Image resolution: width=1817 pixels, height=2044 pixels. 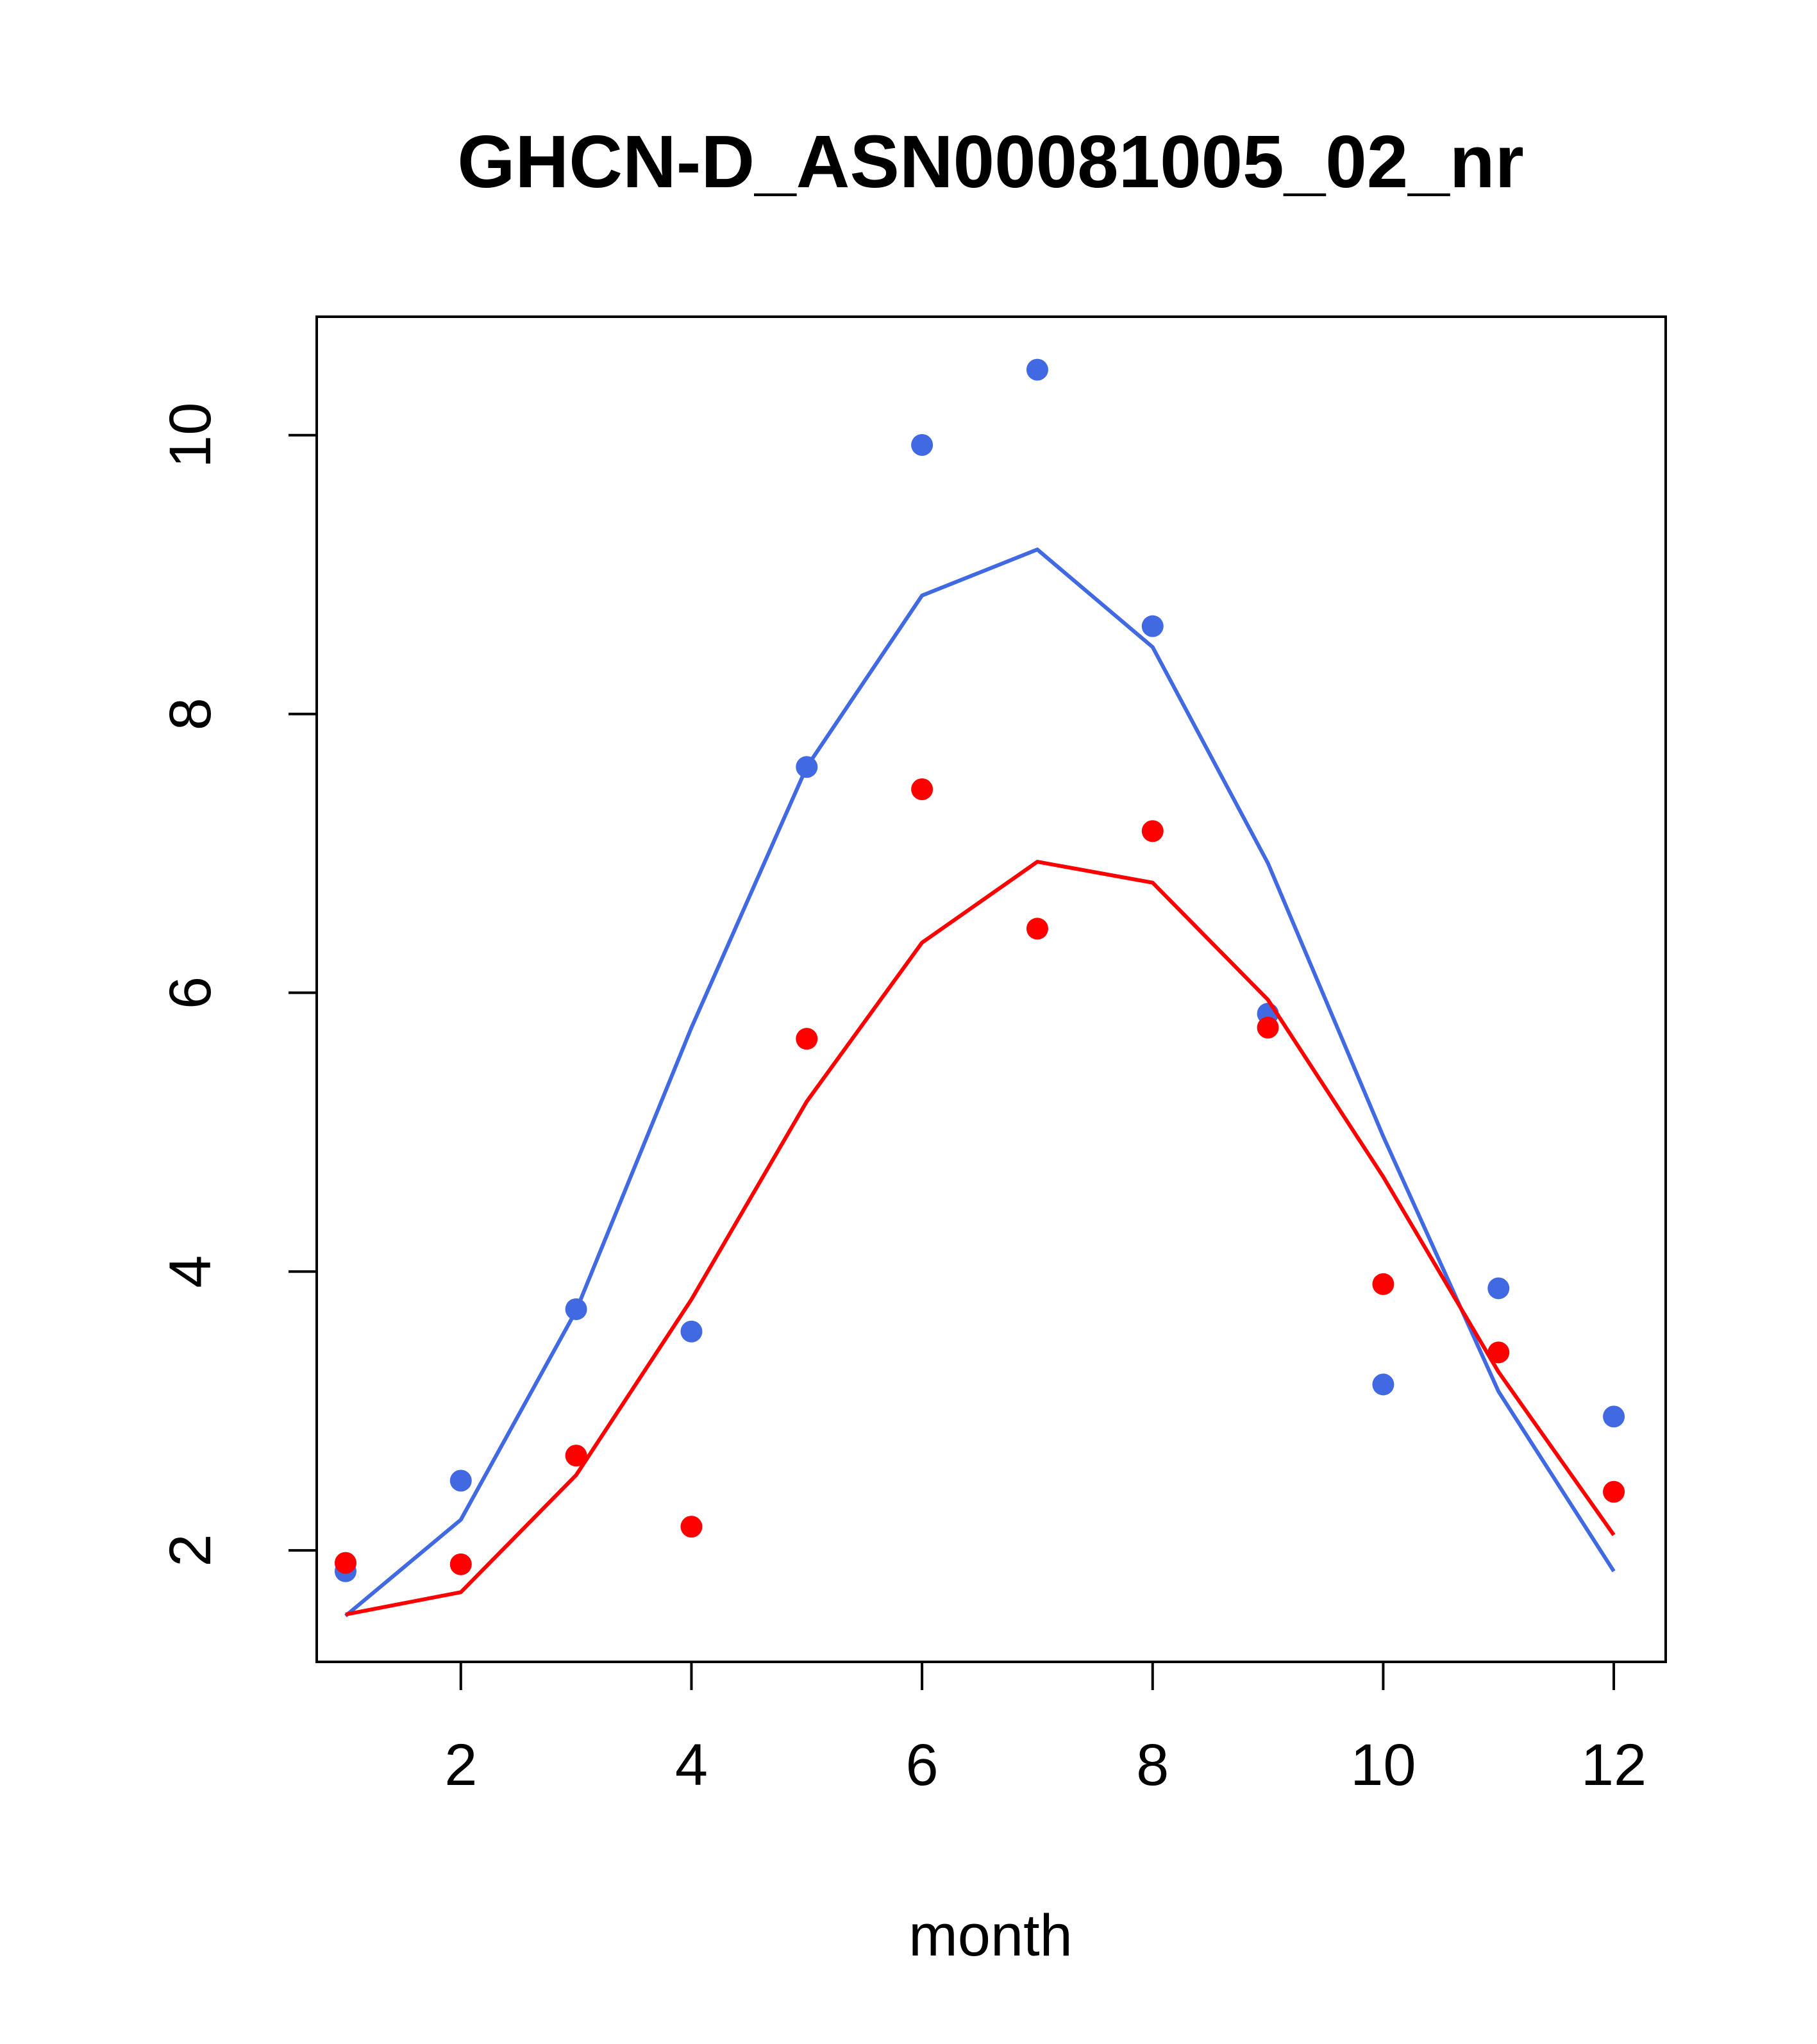 I want to click on y-tick-label: 6, so click(x=190, y=993).